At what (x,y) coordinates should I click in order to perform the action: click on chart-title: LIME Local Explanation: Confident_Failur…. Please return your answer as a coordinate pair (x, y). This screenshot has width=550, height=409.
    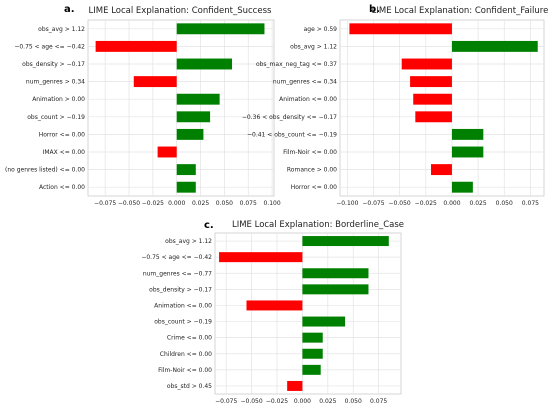
    Looking at the image, I should click on (460, 11).